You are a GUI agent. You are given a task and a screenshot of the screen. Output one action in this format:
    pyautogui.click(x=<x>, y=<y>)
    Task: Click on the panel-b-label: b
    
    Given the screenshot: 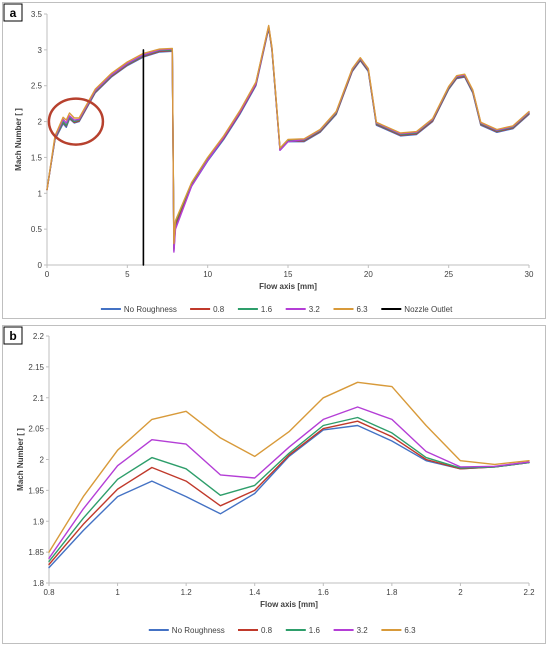 What is the action you would take?
    pyautogui.click(x=12, y=336)
    